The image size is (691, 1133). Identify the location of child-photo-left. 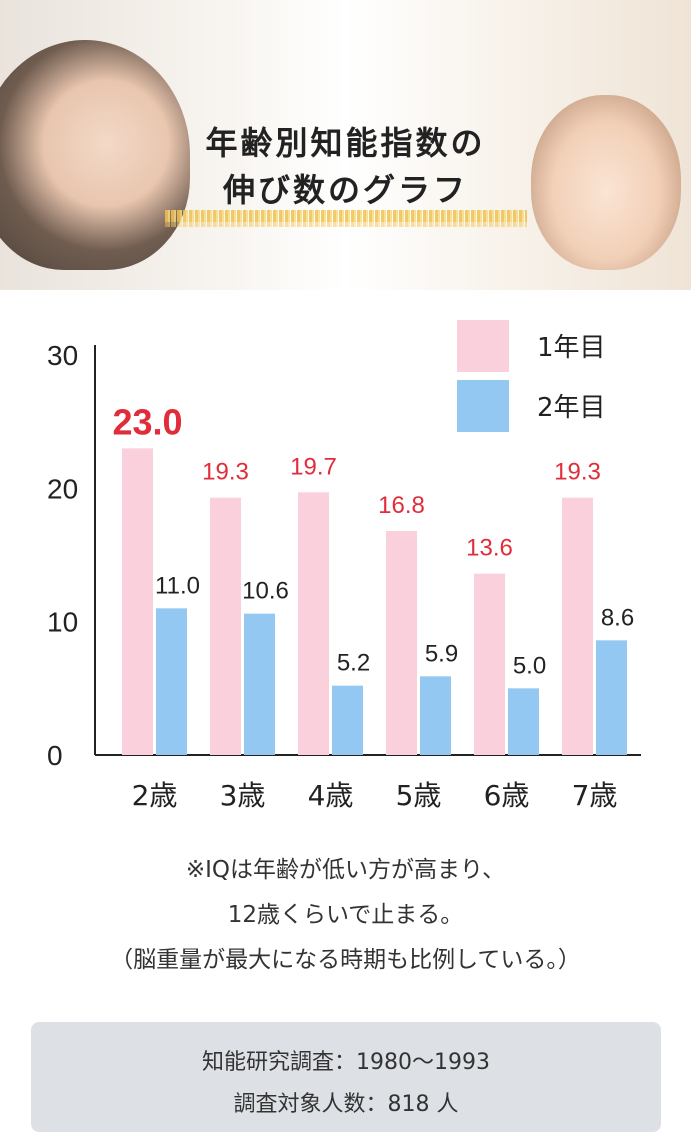
(95, 155).